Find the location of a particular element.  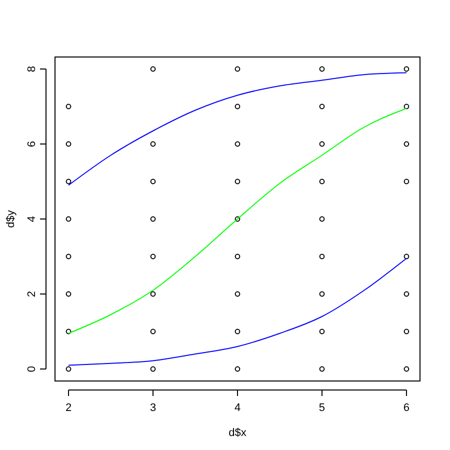

y-tick-label: 0 is located at coordinates (32, 369).